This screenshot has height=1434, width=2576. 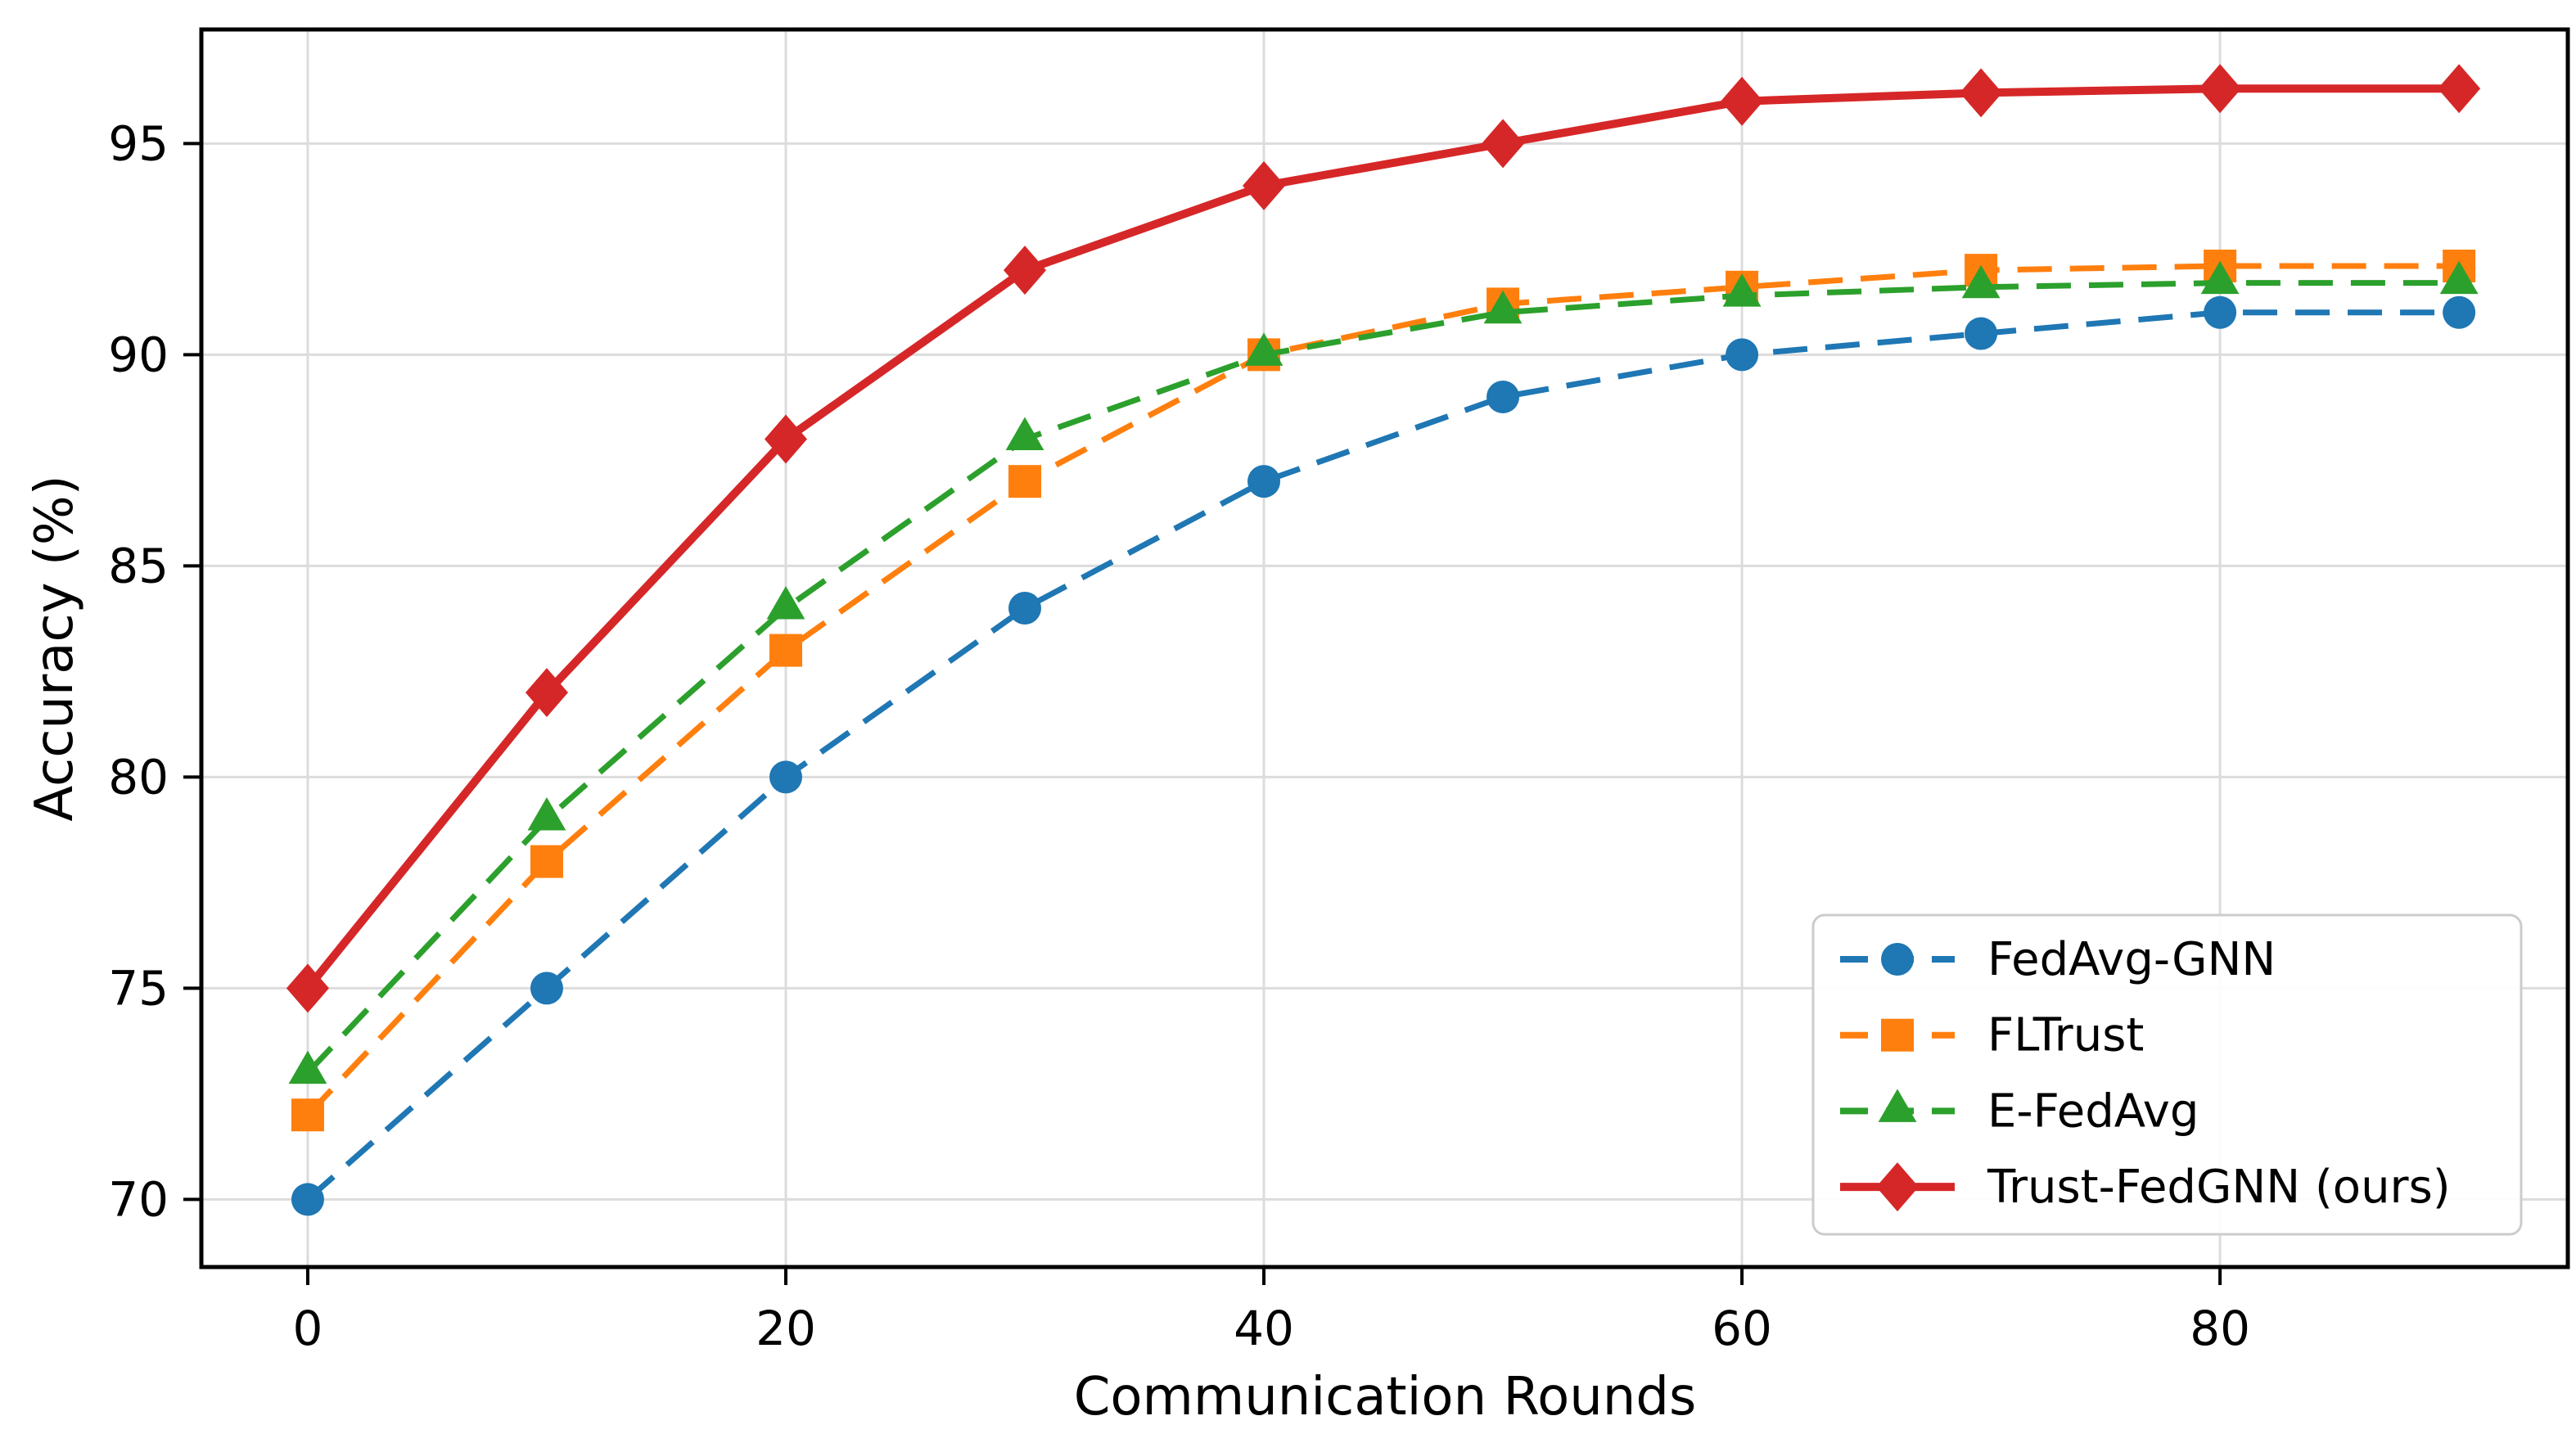 I want to click on legend-circle-marker-fedavg-gnn, so click(x=1897, y=960).